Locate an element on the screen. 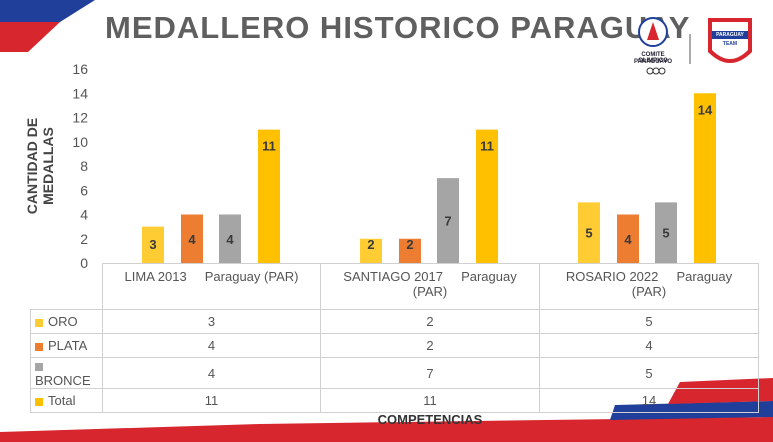  legend-bronce: BRONCE is located at coordinates (66, 373).